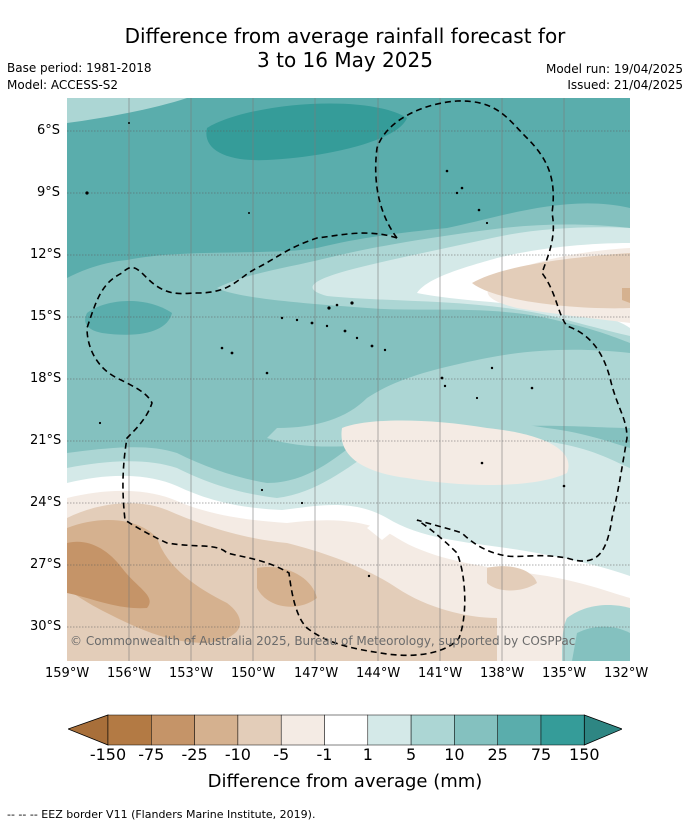  Describe the element at coordinates (46, 440) in the screenshot. I see `lat-label: 21°S` at that location.